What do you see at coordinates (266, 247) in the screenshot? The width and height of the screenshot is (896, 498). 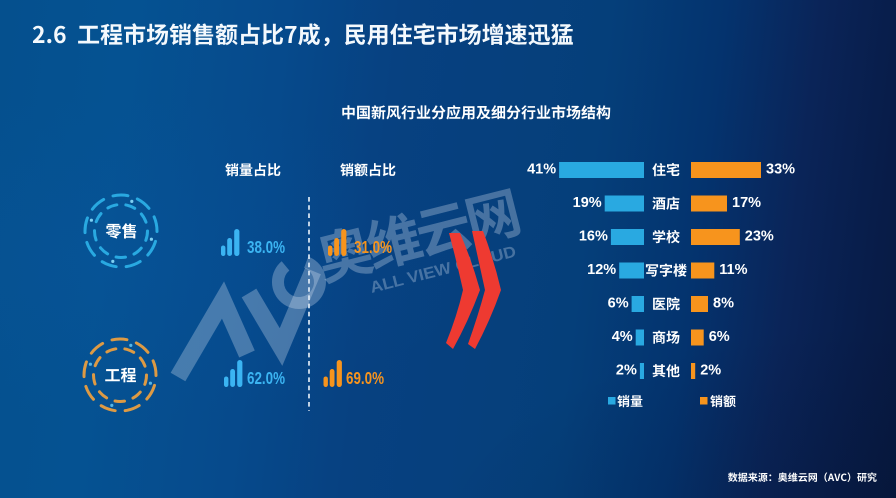 I see `svg-text: 38.0%` at bounding box center [266, 247].